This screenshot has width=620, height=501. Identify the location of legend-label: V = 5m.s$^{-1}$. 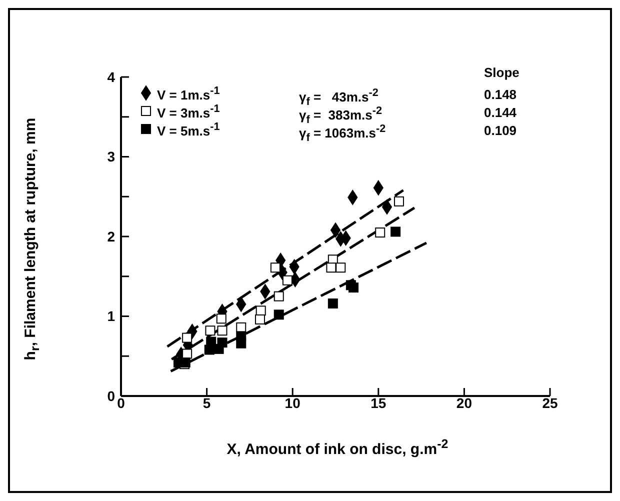
(188, 129).